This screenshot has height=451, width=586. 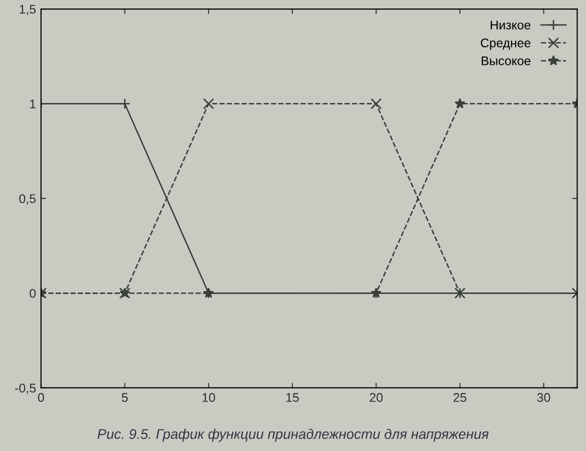 I want to click on legend-label: Низкое, so click(x=510, y=25).